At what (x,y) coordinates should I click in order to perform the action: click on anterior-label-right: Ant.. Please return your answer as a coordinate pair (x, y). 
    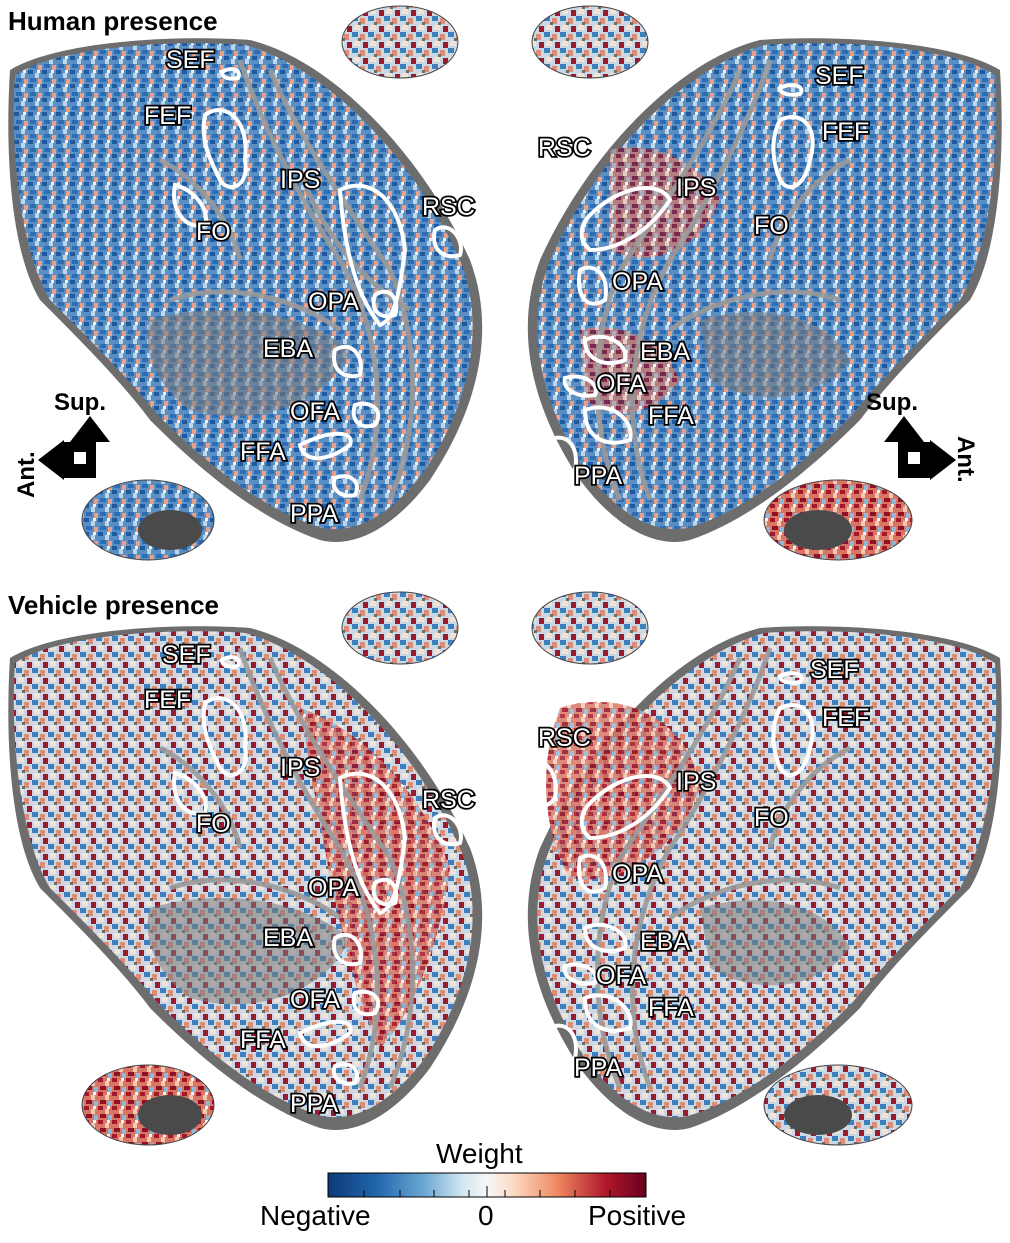
    Looking at the image, I should click on (965, 459).